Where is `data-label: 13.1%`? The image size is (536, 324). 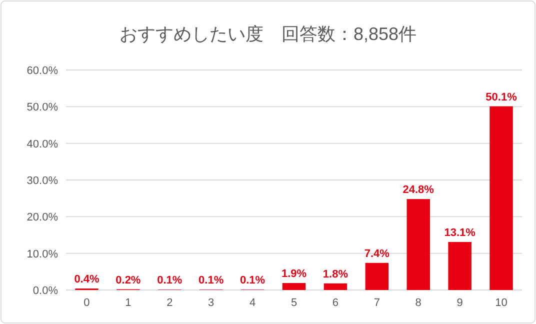
data-label: 13.1% is located at coordinates (460, 232).